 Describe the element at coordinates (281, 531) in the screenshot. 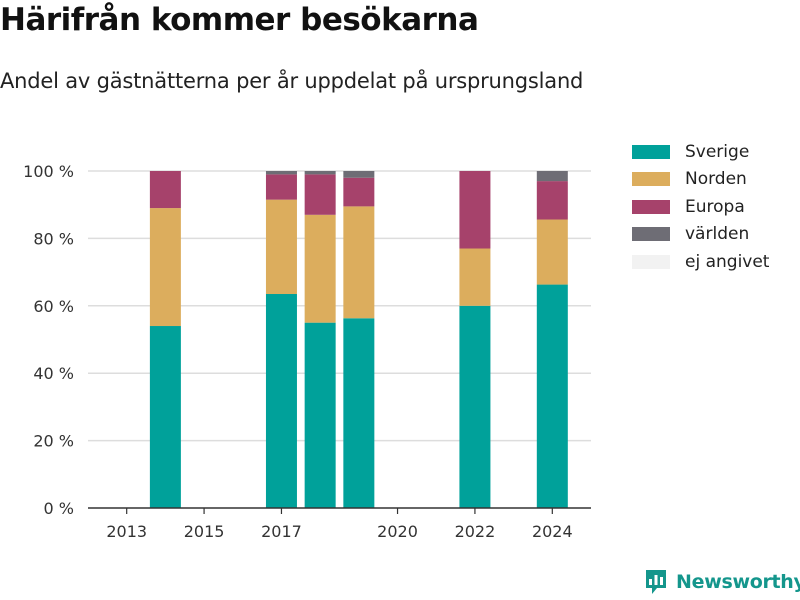

I see `x-tick-label: 2017` at that location.